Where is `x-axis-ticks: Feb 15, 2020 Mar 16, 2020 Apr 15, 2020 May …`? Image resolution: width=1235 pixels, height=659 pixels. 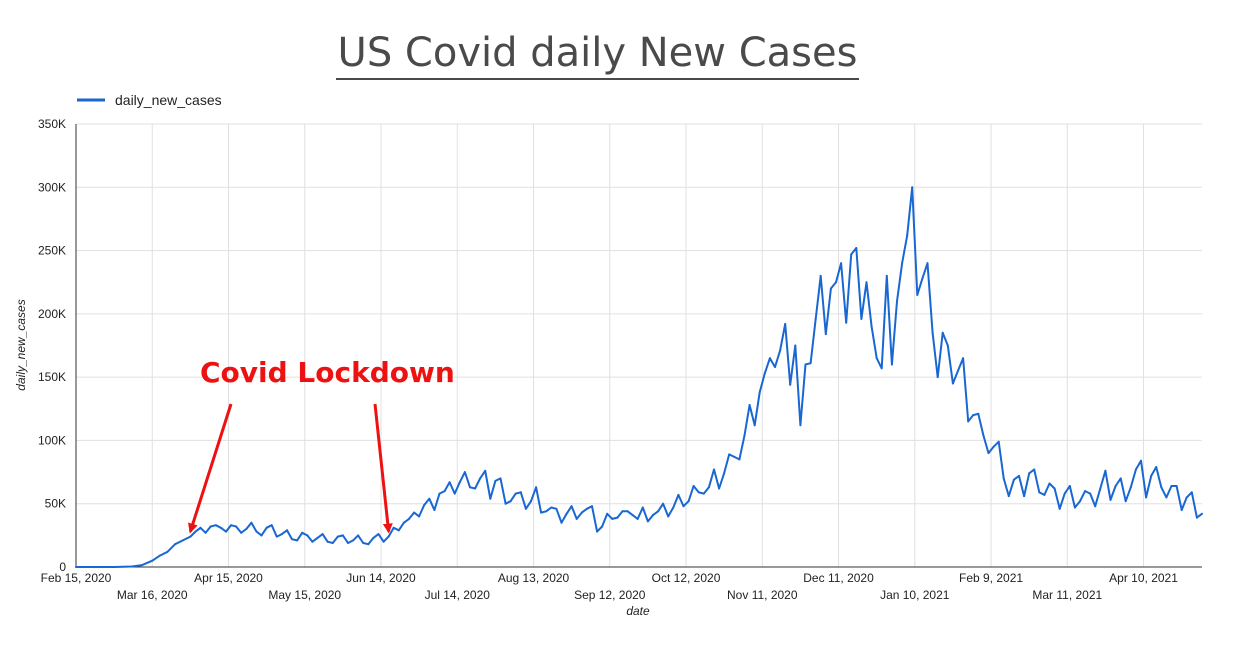
x-axis-ticks: Feb 15, 2020 Mar 16, 2020 Apr 15, 2020 May … is located at coordinates (610, 586).